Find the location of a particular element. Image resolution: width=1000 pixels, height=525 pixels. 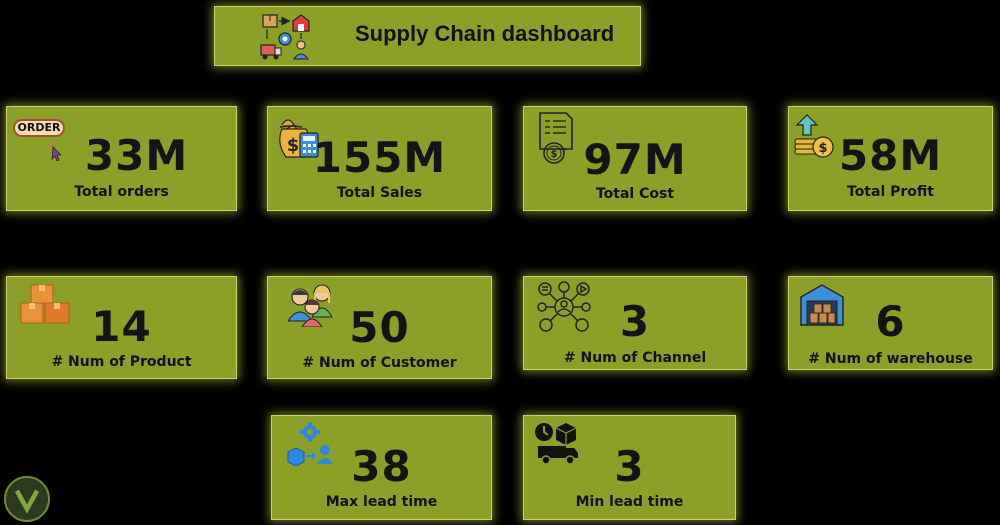

kpi-label: Total orders is located at coordinates (121, 192).